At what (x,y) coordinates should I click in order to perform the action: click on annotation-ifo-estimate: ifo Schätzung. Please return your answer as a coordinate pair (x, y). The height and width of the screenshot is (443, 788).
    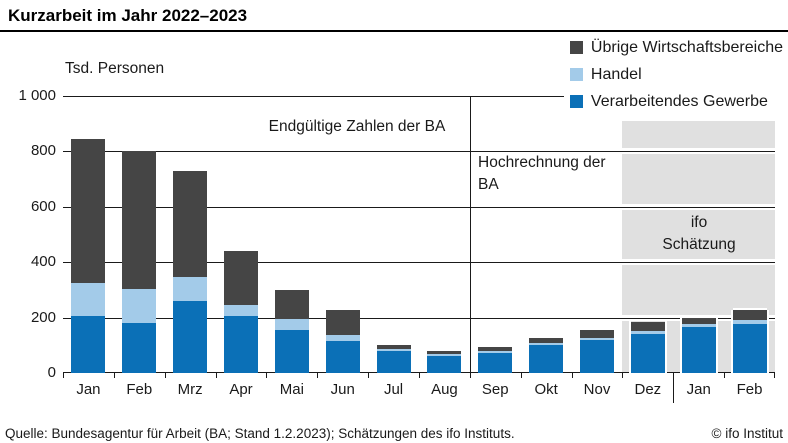
    Looking at the image, I should click on (699, 234).